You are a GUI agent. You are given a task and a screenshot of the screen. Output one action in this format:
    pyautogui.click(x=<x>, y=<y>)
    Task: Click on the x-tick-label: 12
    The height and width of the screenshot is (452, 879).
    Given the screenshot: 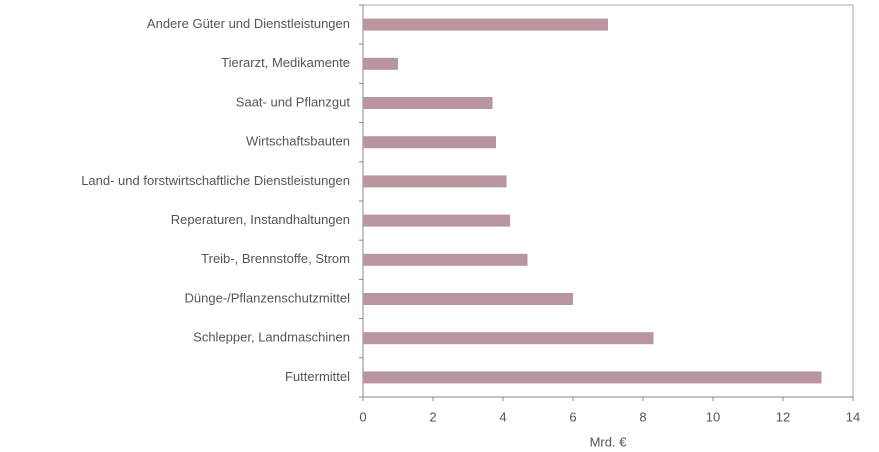 What is the action you would take?
    pyautogui.click(x=783, y=416)
    